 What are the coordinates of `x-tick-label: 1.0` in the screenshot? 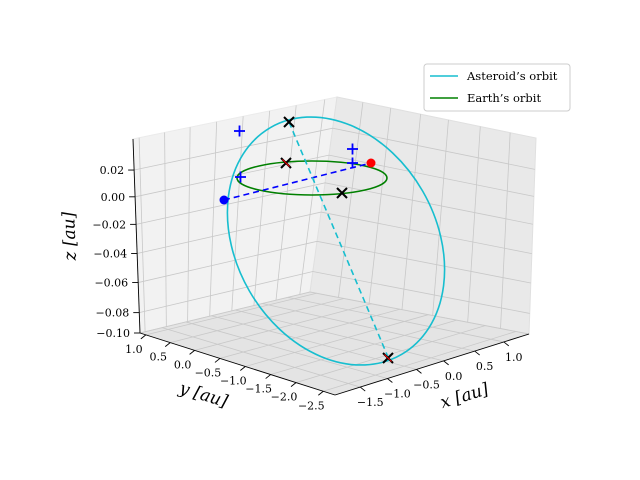 It's located at (514, 357).